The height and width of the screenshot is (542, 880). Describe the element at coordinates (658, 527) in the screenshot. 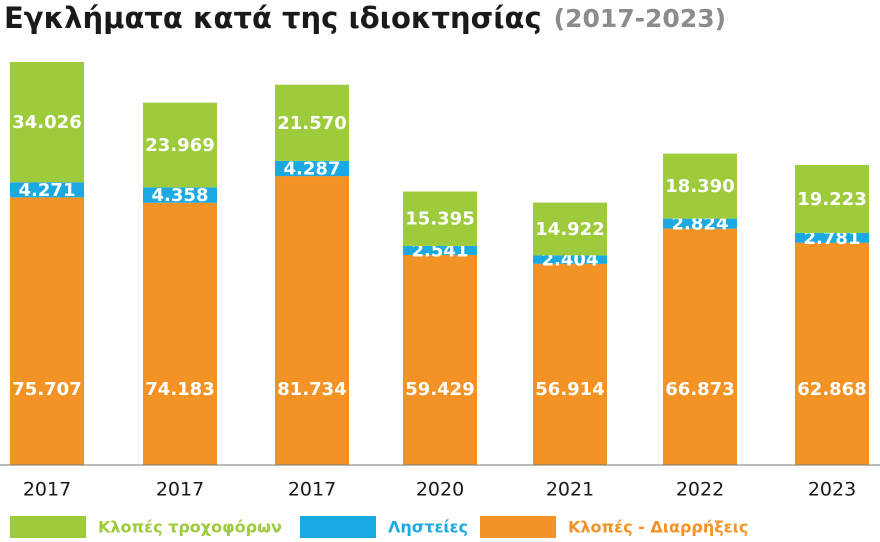

I see `legend-label: Κλοπές - Διαρρήξεις` at that location.